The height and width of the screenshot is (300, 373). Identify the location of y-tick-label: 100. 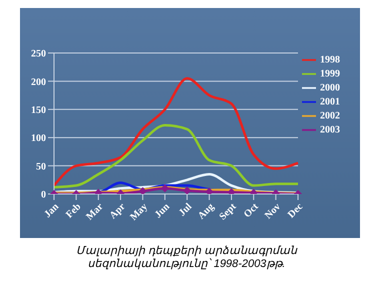
(38, 138).